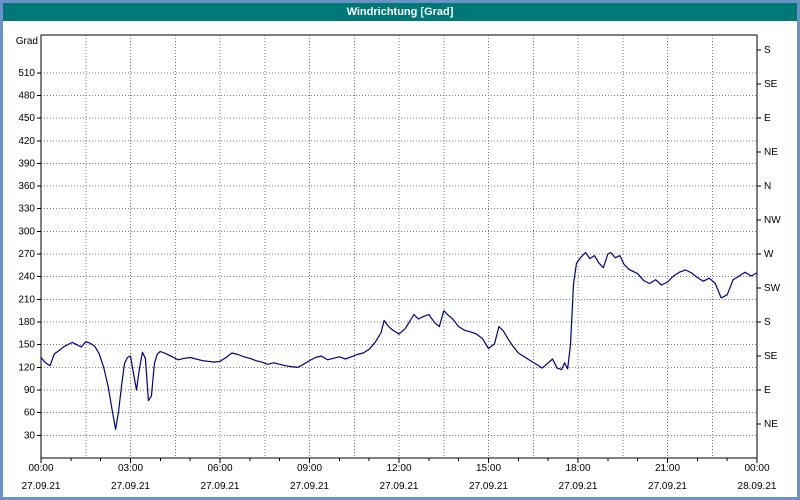 This screenshot has width=800, height=500. I want to click on compass-label: W, so click(769, 254).